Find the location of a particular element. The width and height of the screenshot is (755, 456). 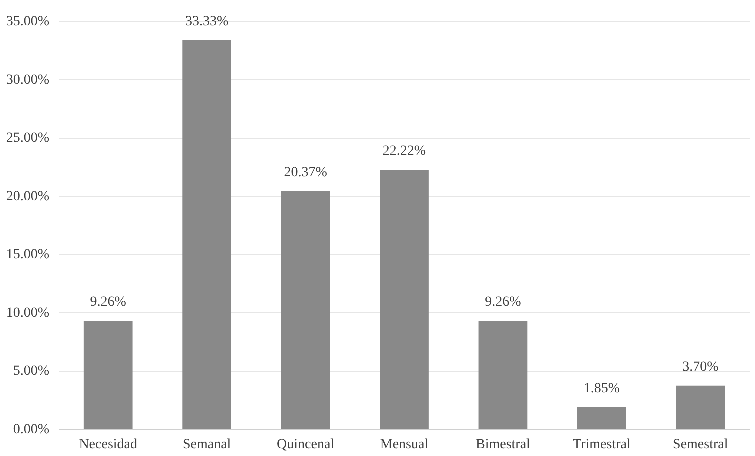

y-tick-label: 30.00% is located at coordinates (28, 80).